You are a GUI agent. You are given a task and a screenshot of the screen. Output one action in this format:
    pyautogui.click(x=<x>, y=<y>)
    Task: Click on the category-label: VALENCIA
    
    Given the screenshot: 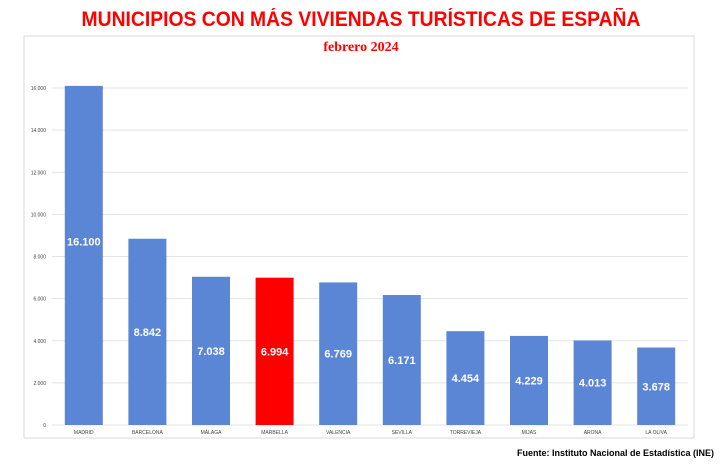 What is the action you would take?
    pyautogui.click(x=338, y=433)
    